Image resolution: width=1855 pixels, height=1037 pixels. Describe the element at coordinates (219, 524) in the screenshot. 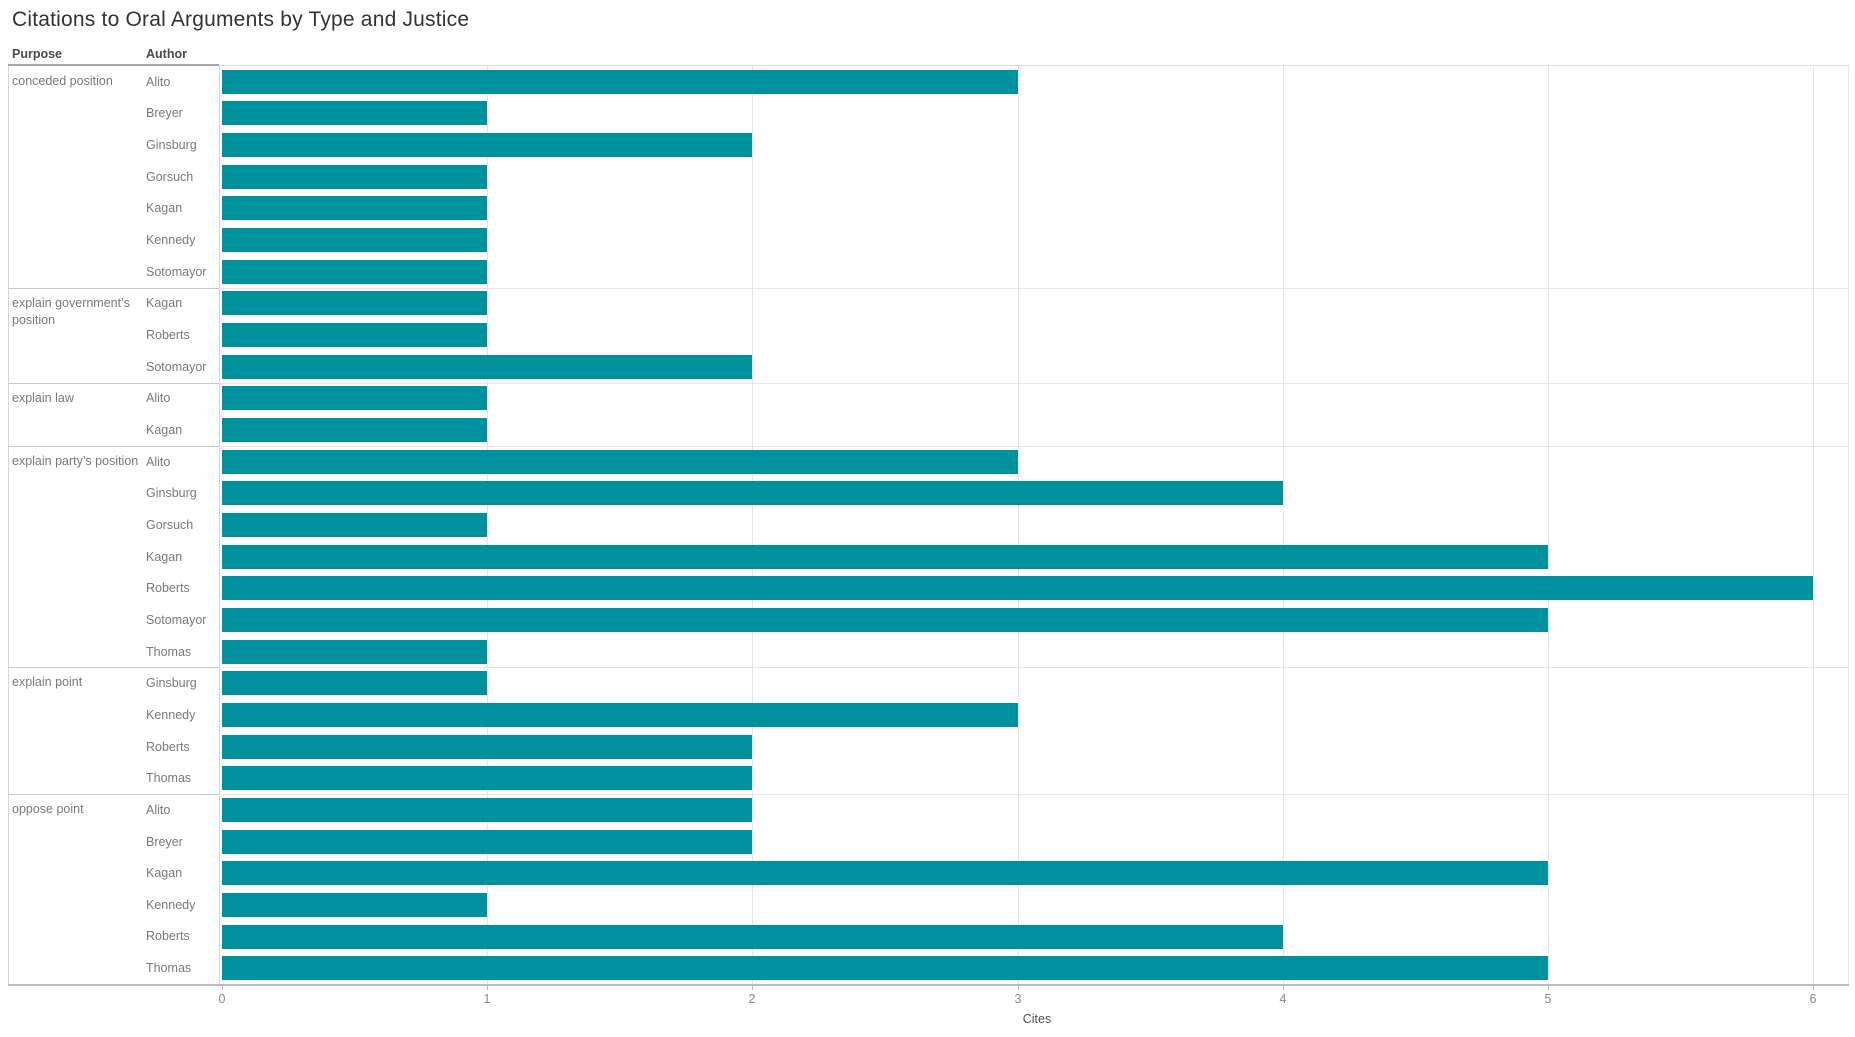

I see `pane-border-mid` at that location.